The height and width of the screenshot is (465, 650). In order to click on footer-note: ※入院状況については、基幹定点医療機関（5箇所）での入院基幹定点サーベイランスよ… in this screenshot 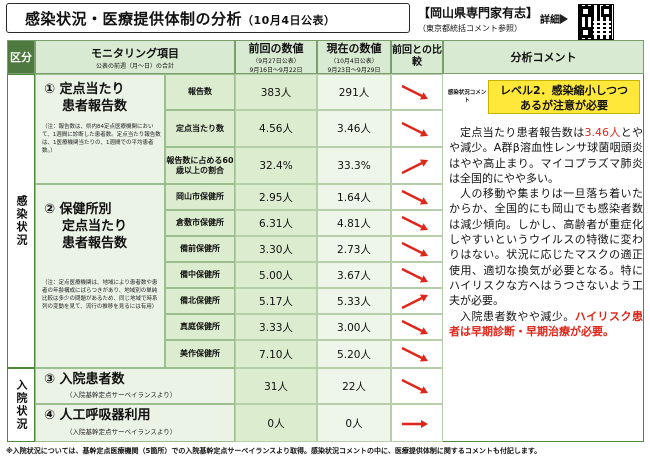, I will do `click(274, 451)`.